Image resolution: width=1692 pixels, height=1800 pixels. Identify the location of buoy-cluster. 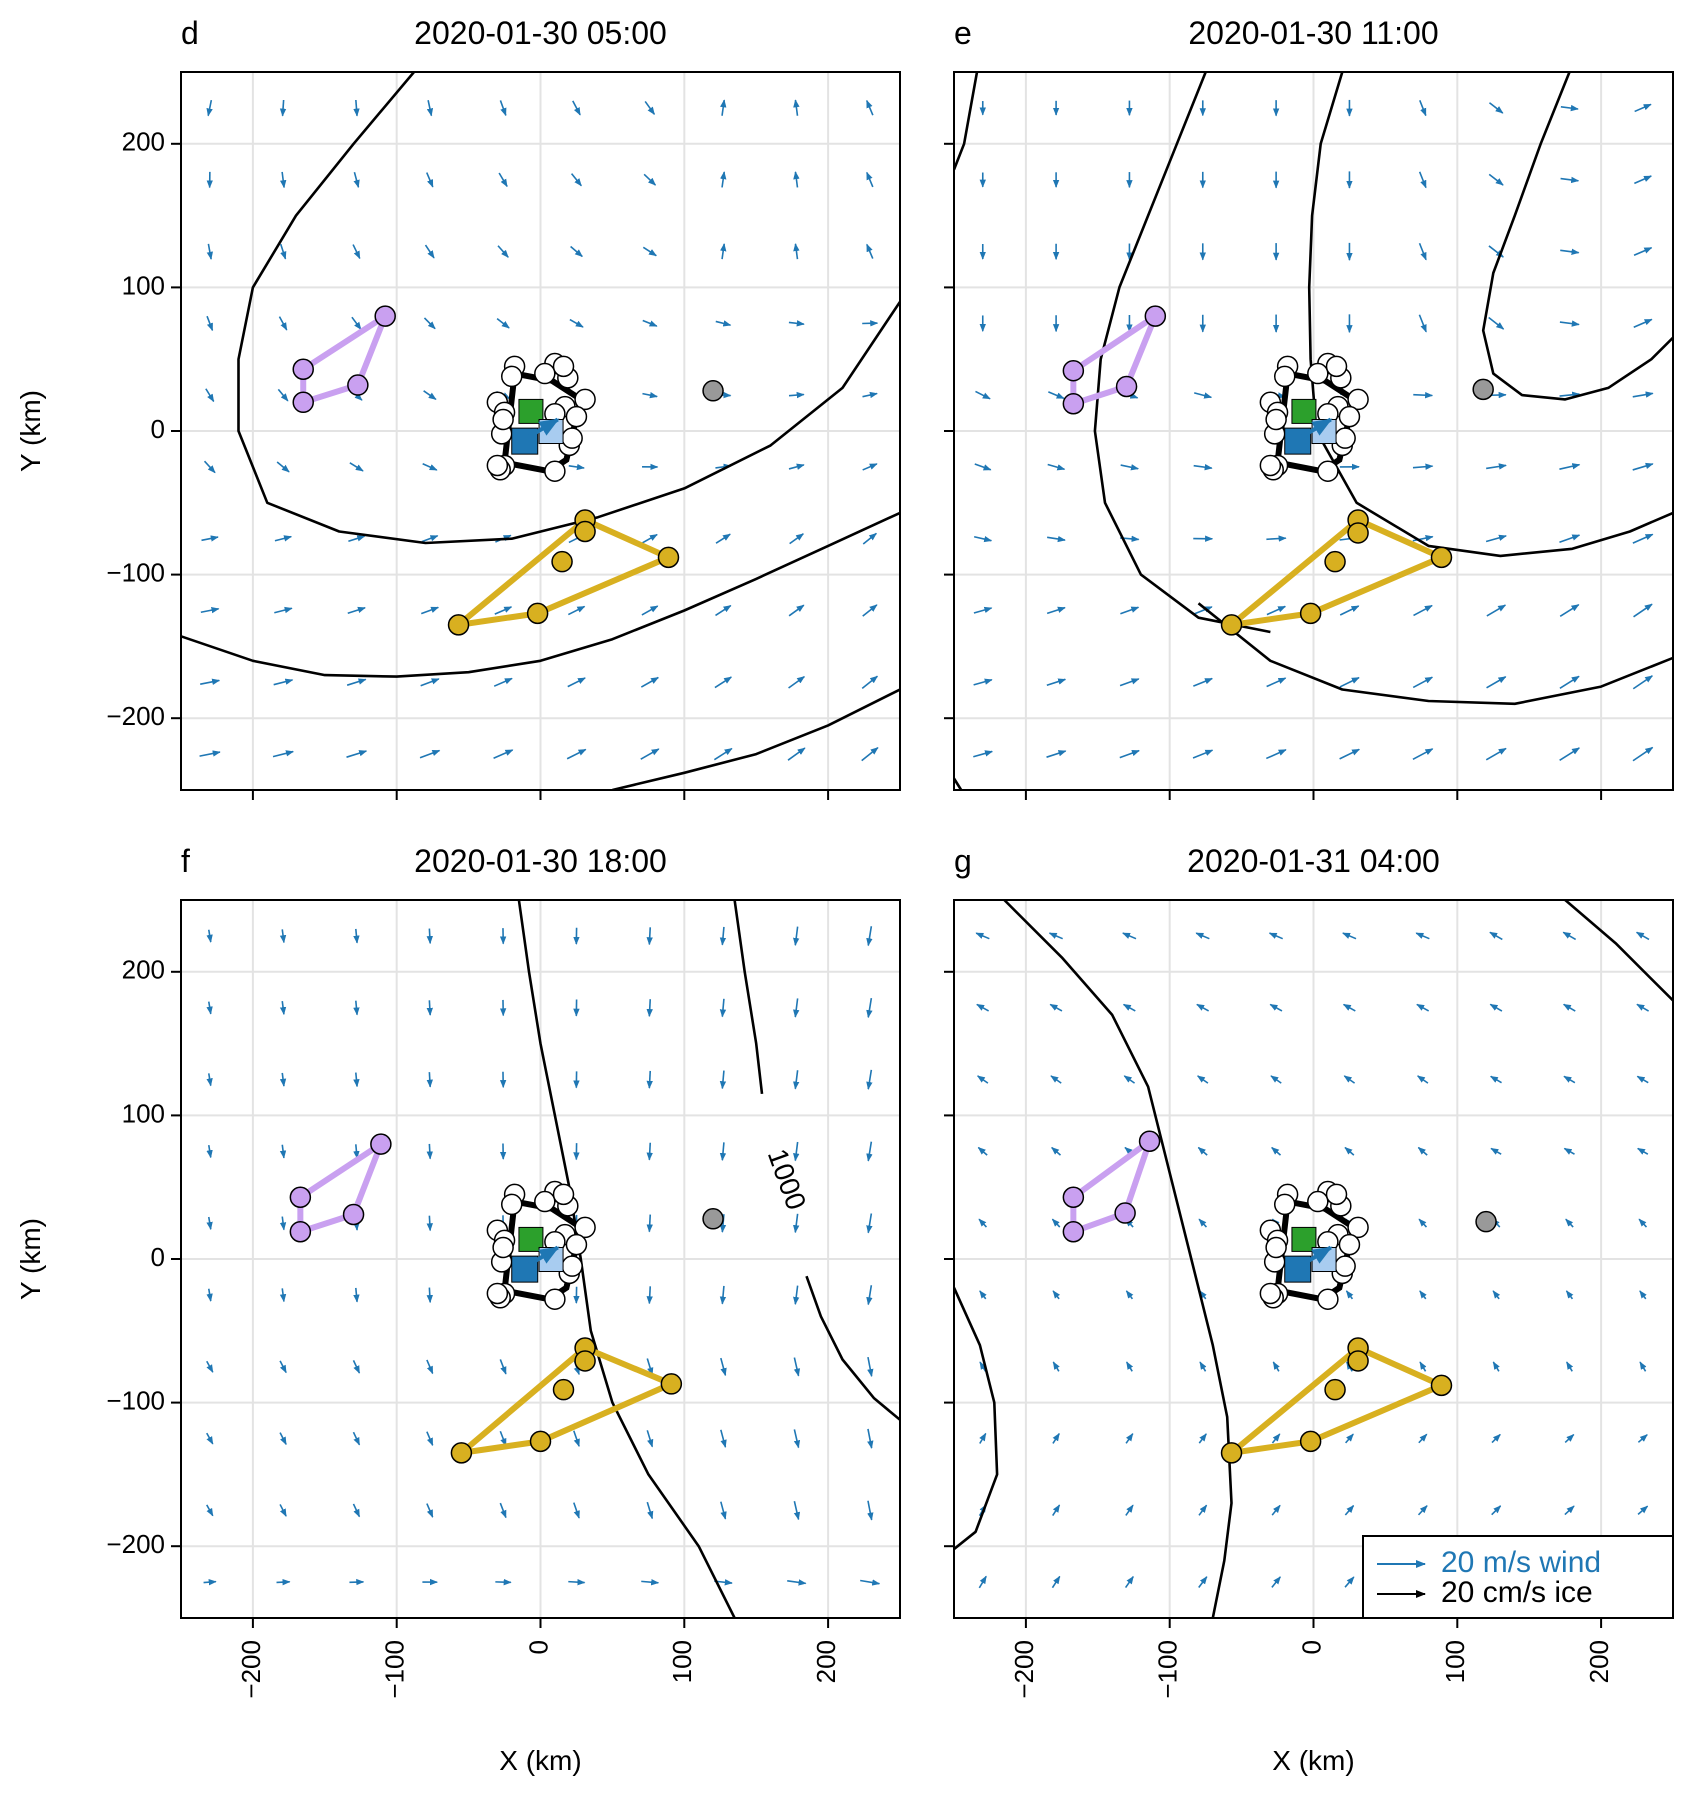
(541, 1245).